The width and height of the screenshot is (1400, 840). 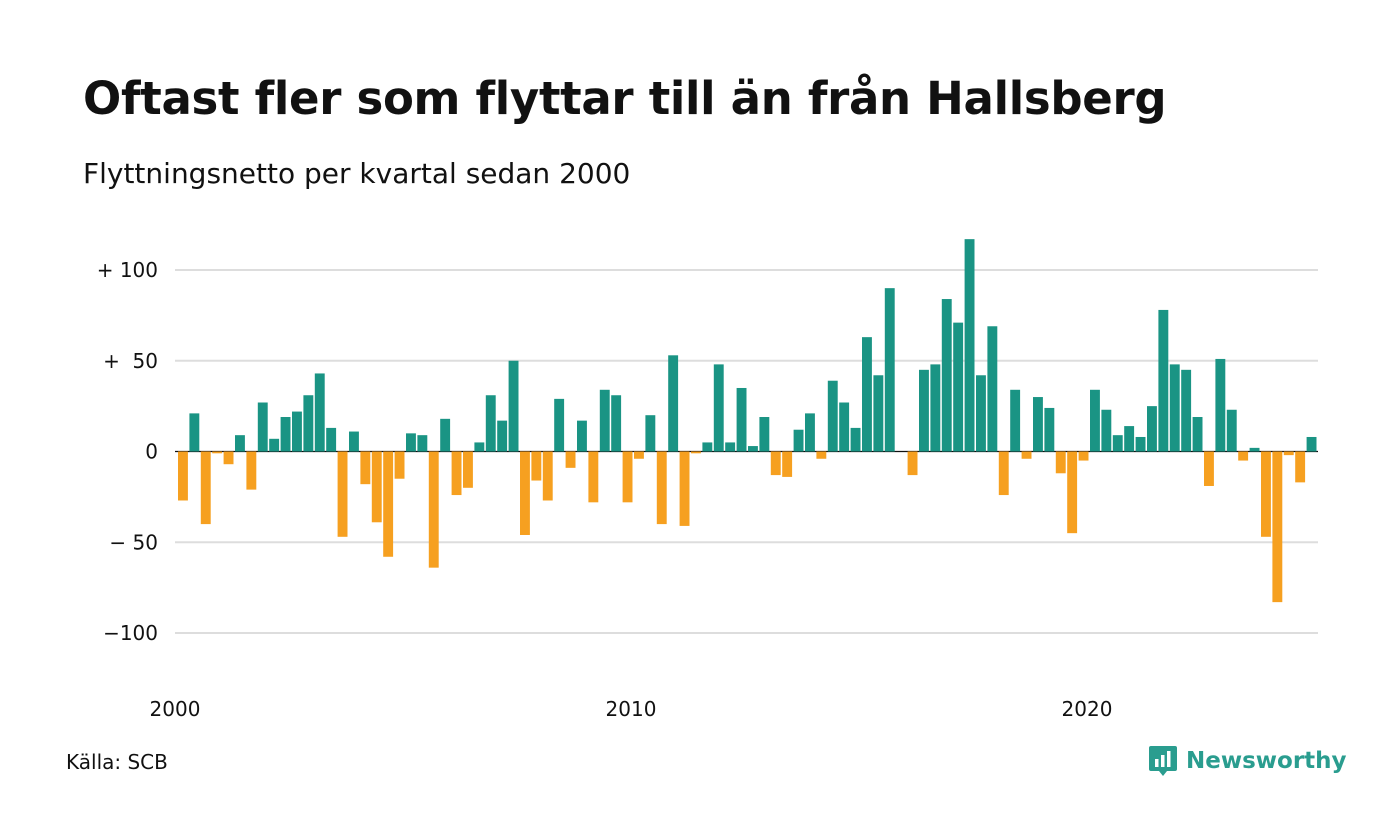 What do you see at coordinates (133, 542) in the screenshot?
I see `y-tick-label: − 50` at bounding box center [133, 542].